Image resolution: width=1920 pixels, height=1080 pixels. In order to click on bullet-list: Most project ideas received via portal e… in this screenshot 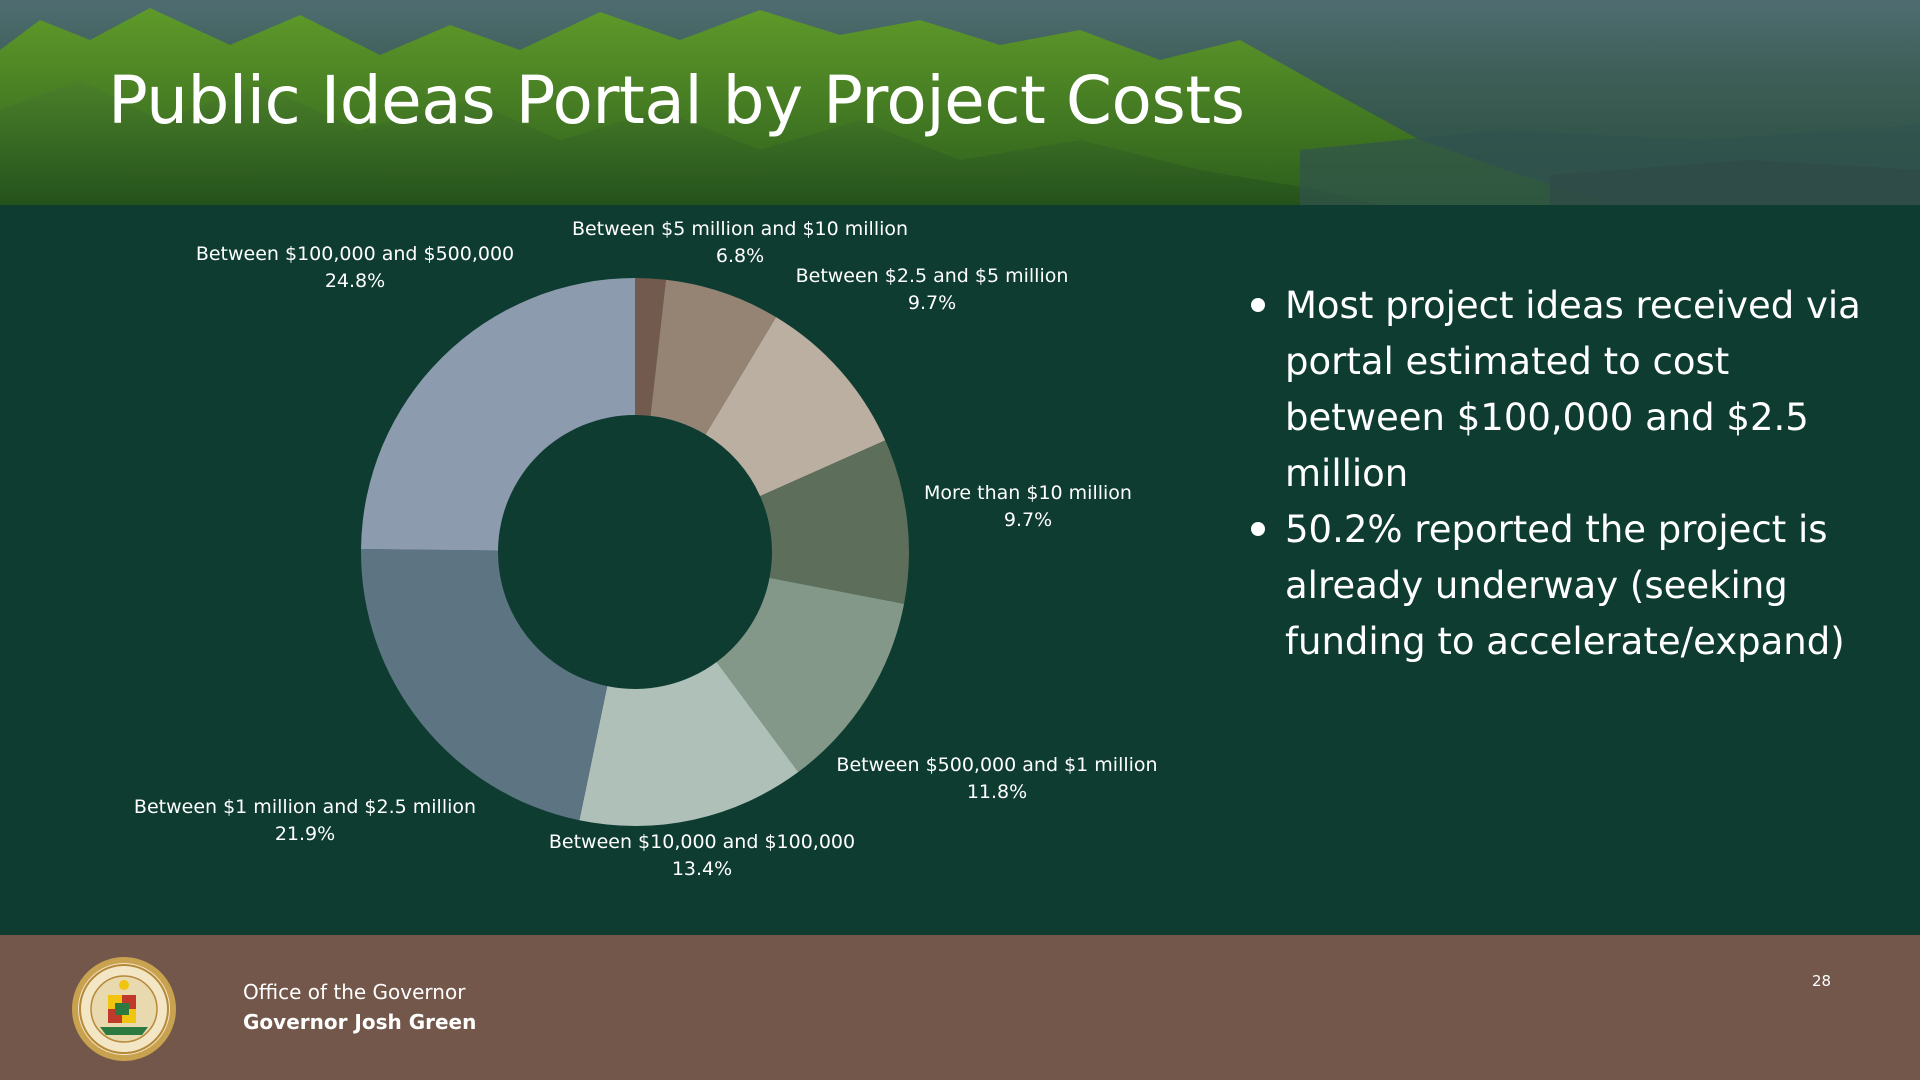, I will do `click(1565, 474)`.